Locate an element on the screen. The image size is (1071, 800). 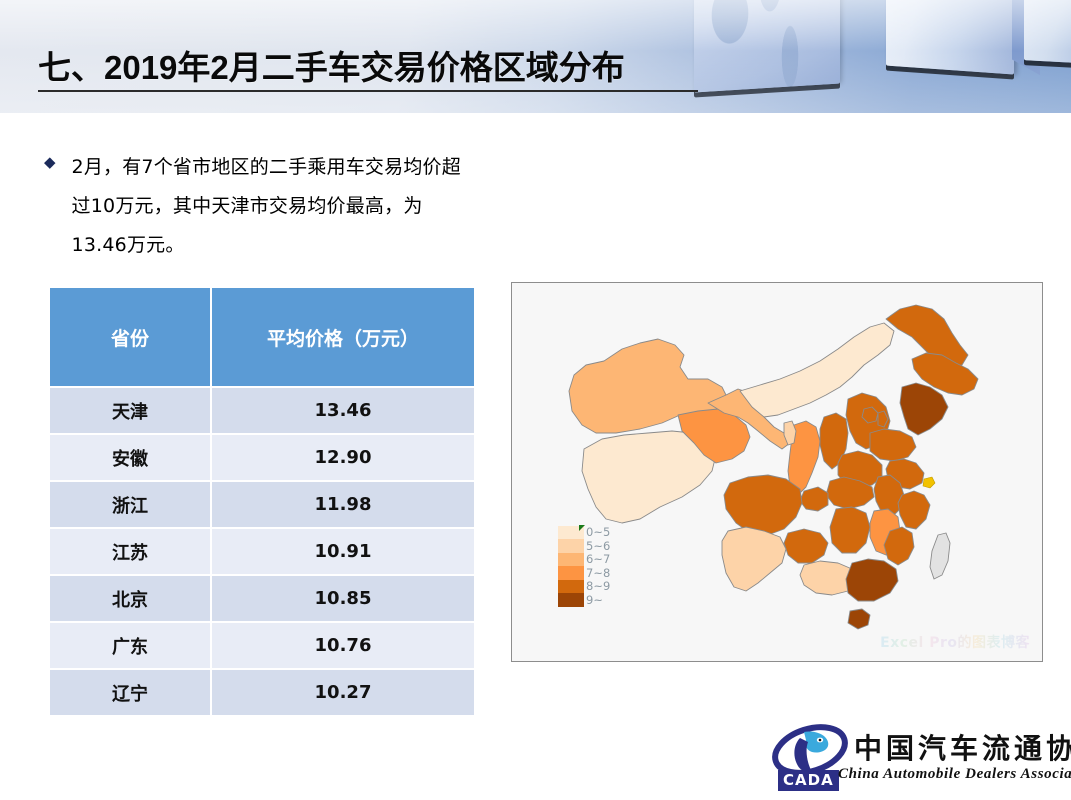
region-hainan is located at coordinates (859, 619).